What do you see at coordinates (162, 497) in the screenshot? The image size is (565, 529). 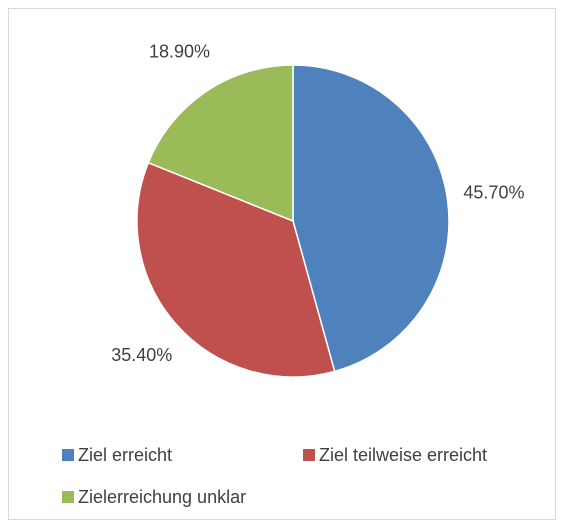 I see `legend-label: Zielerreichung unklar` at bounding box center [162, 497].